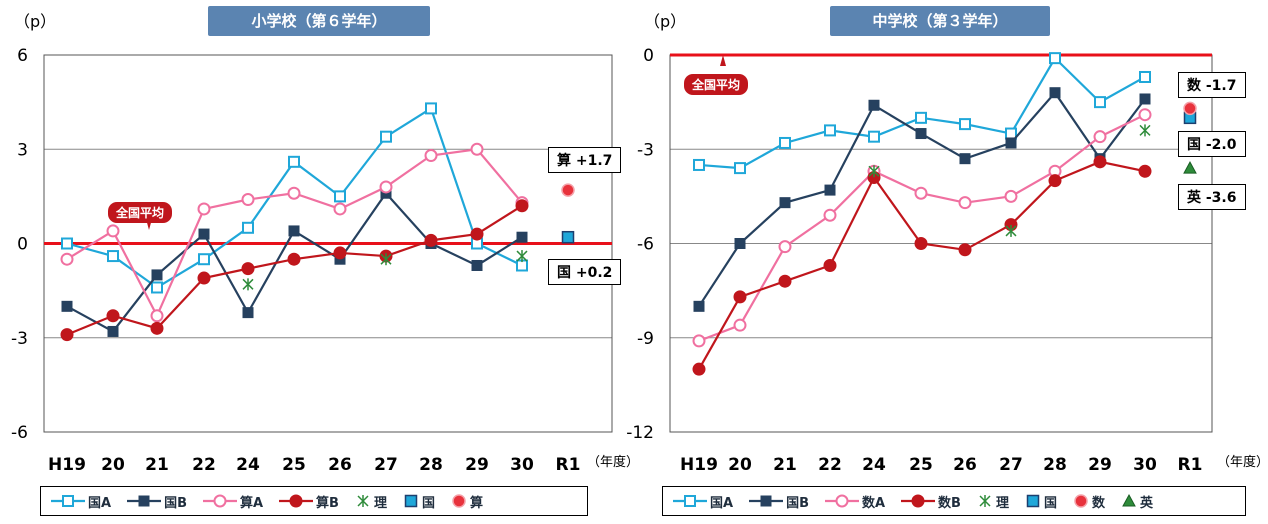 The height and width of the screenshot is (524, 1268). Describe the element at coordinates (965, 465) in the screenshot. I see `x-tick-label: 26` at that location.